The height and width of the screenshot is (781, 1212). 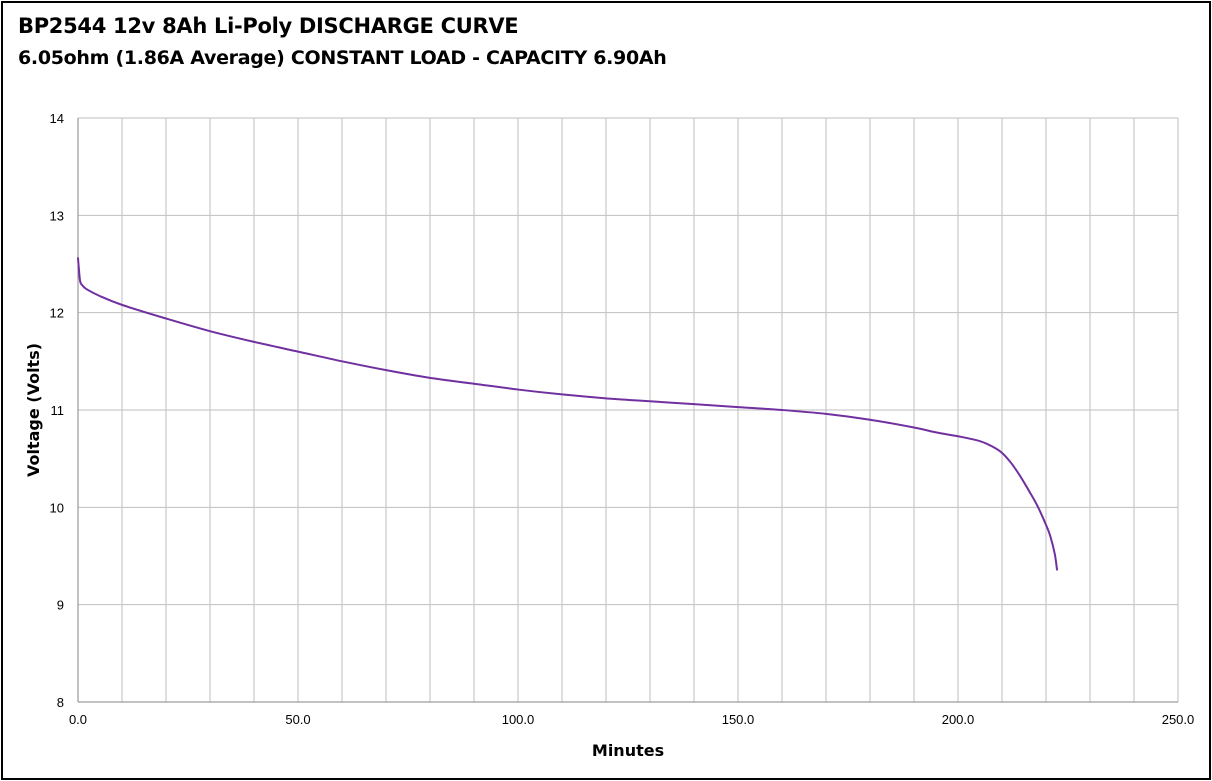 I want to click on y-tick-label: 11, so click(x=58, y=410).